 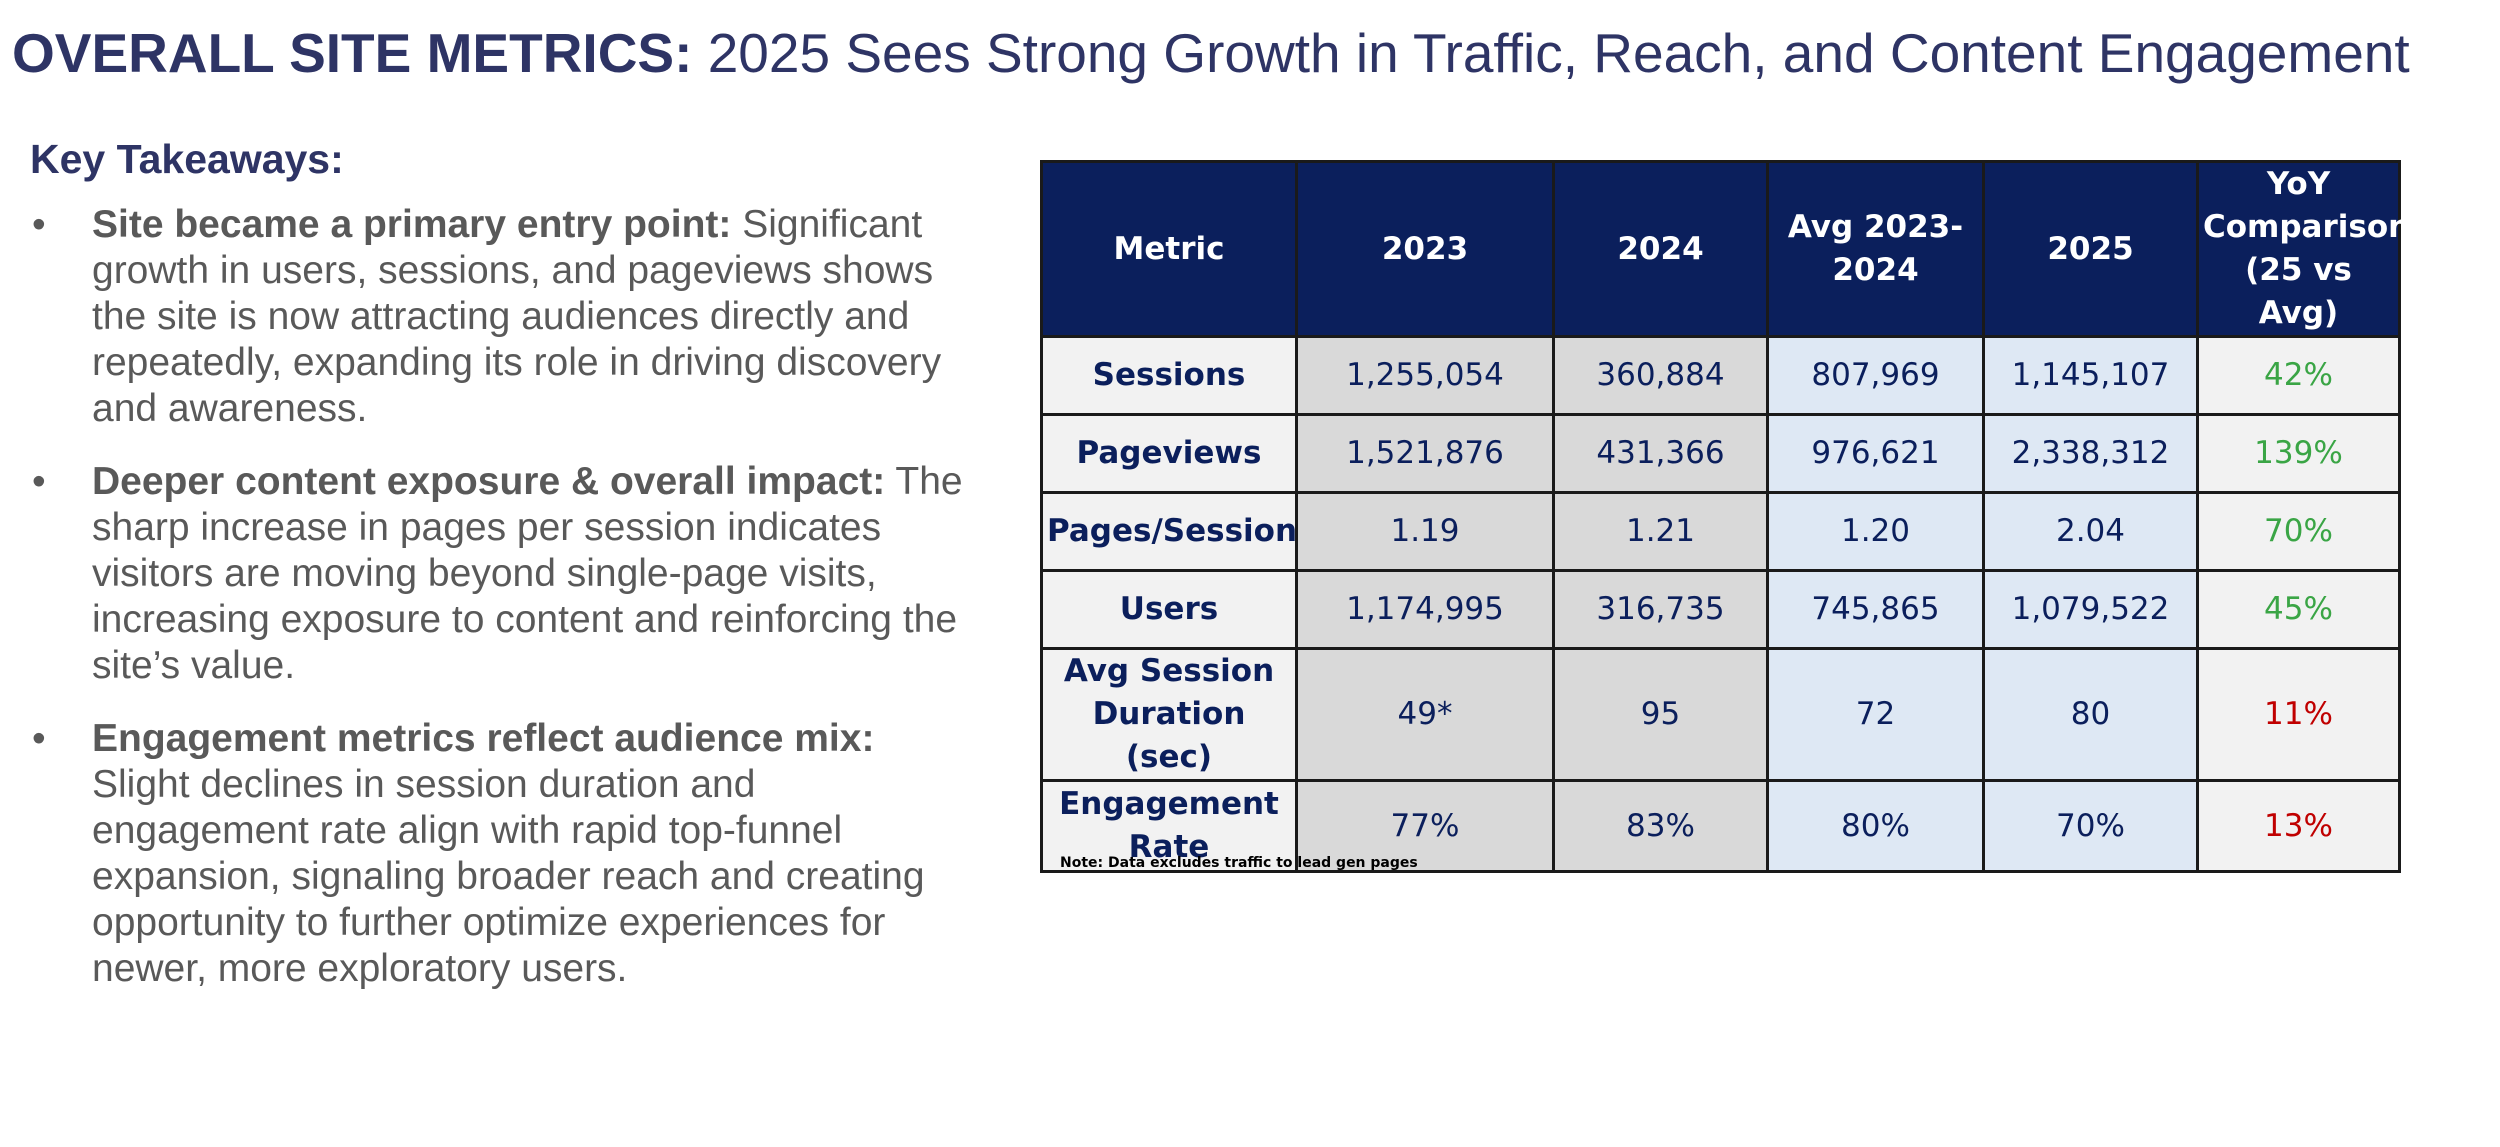 I want to click on value-2025-cell: 70%, so click(x=2090, y=826).